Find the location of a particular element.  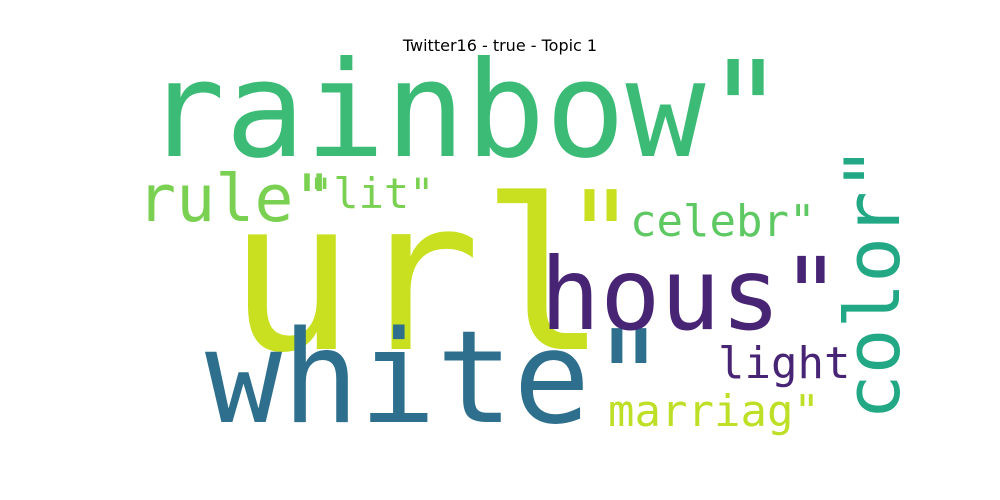

word-rule: rule" is located at coordinates (235, 199).